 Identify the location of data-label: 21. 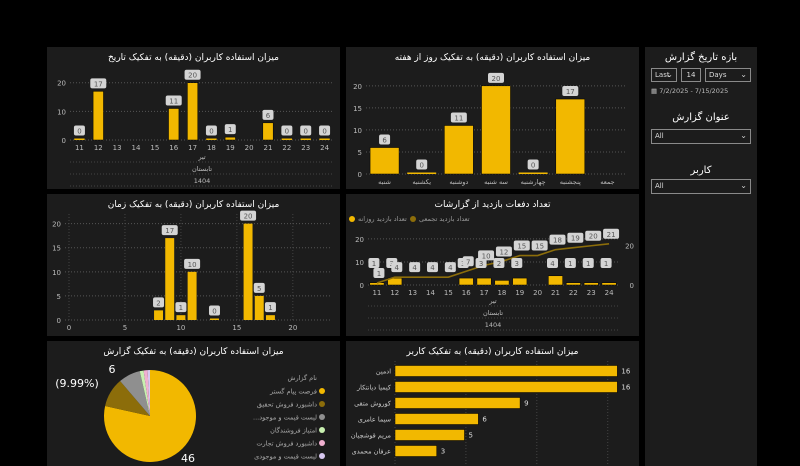
(611, 235).